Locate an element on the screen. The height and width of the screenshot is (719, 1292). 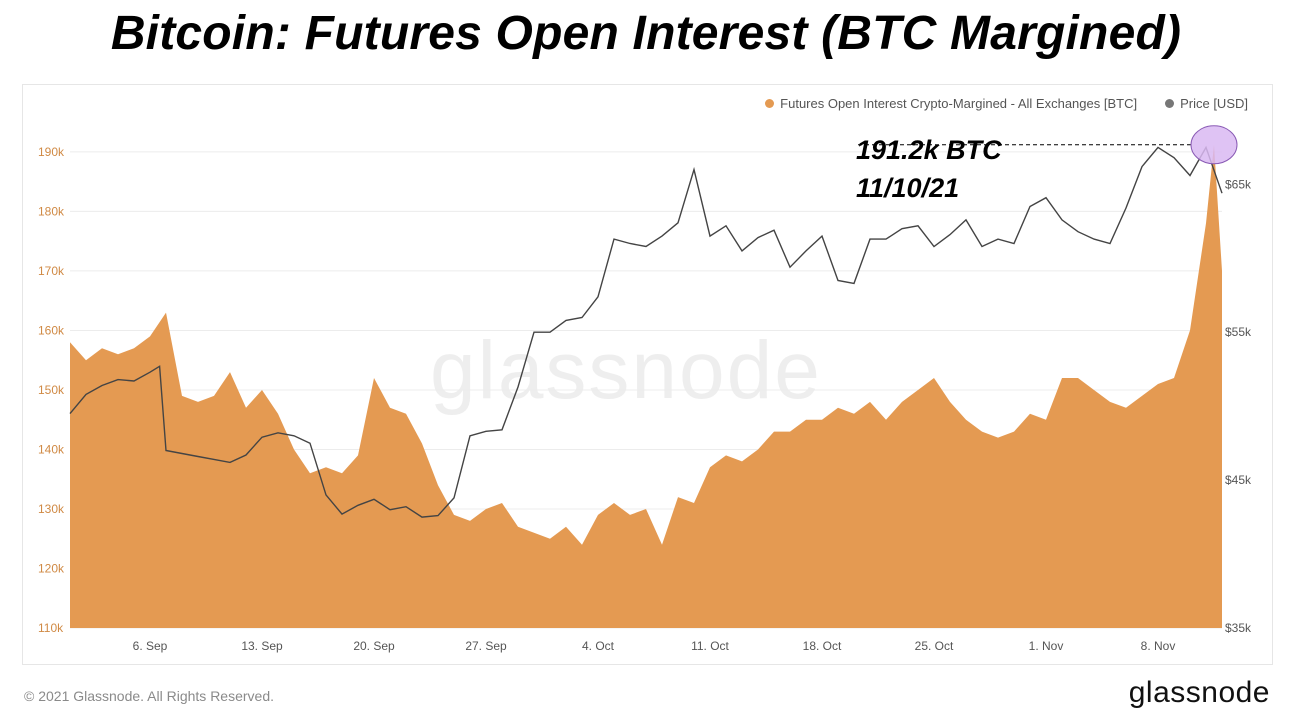
x-tick-label: 20. Sep is located at coordinates (374, 646).